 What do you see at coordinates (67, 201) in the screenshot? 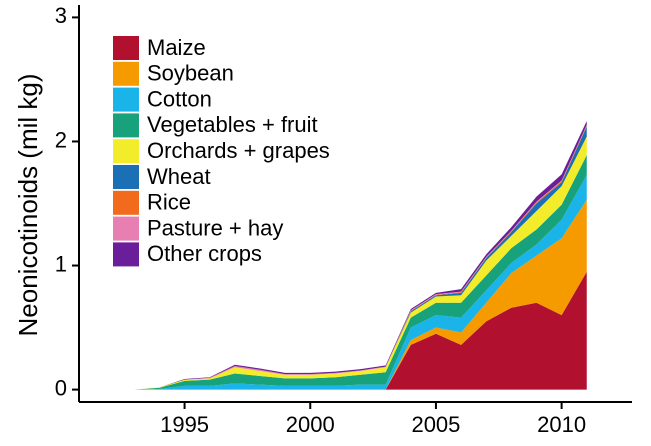
I see `y-axis-ticks: 0 1 2 3` at bounding box center [67, 201].